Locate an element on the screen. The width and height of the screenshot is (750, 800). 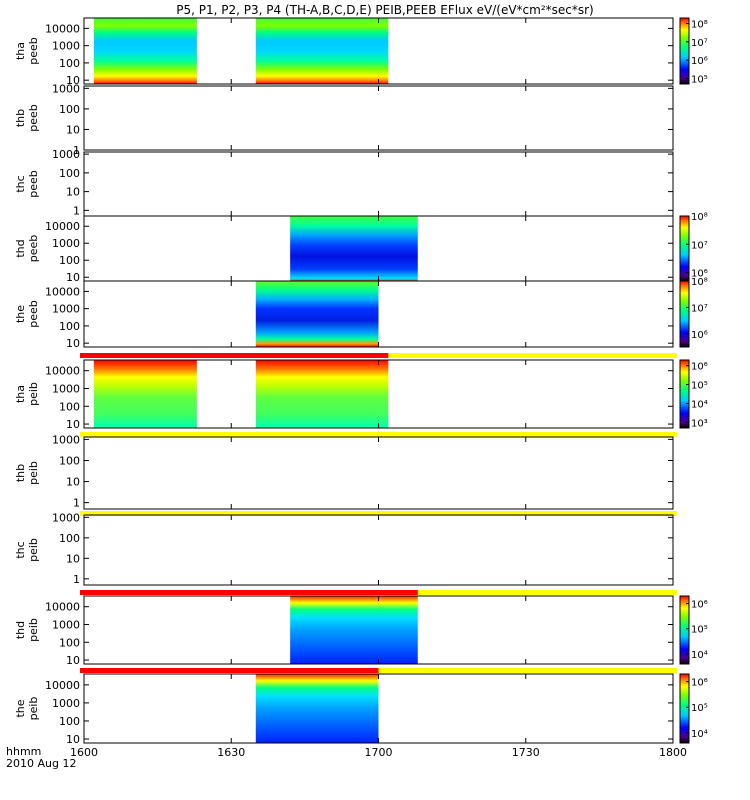
panel-thd-peib: 10 100 1000 10000 thd peib 10⁴ 10⁵ 10⁶ is located at coordinates (361, 628).